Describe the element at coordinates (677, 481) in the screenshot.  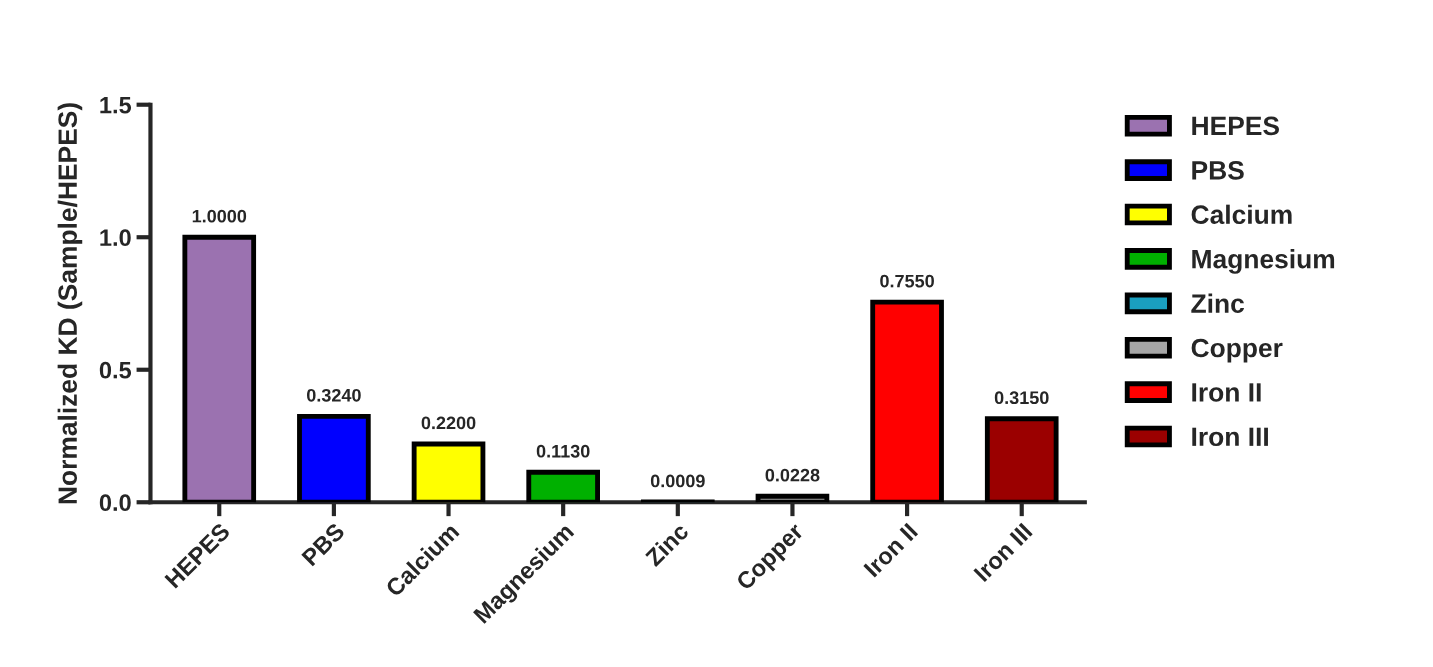
I see `data-label: 0.0009` at that location.